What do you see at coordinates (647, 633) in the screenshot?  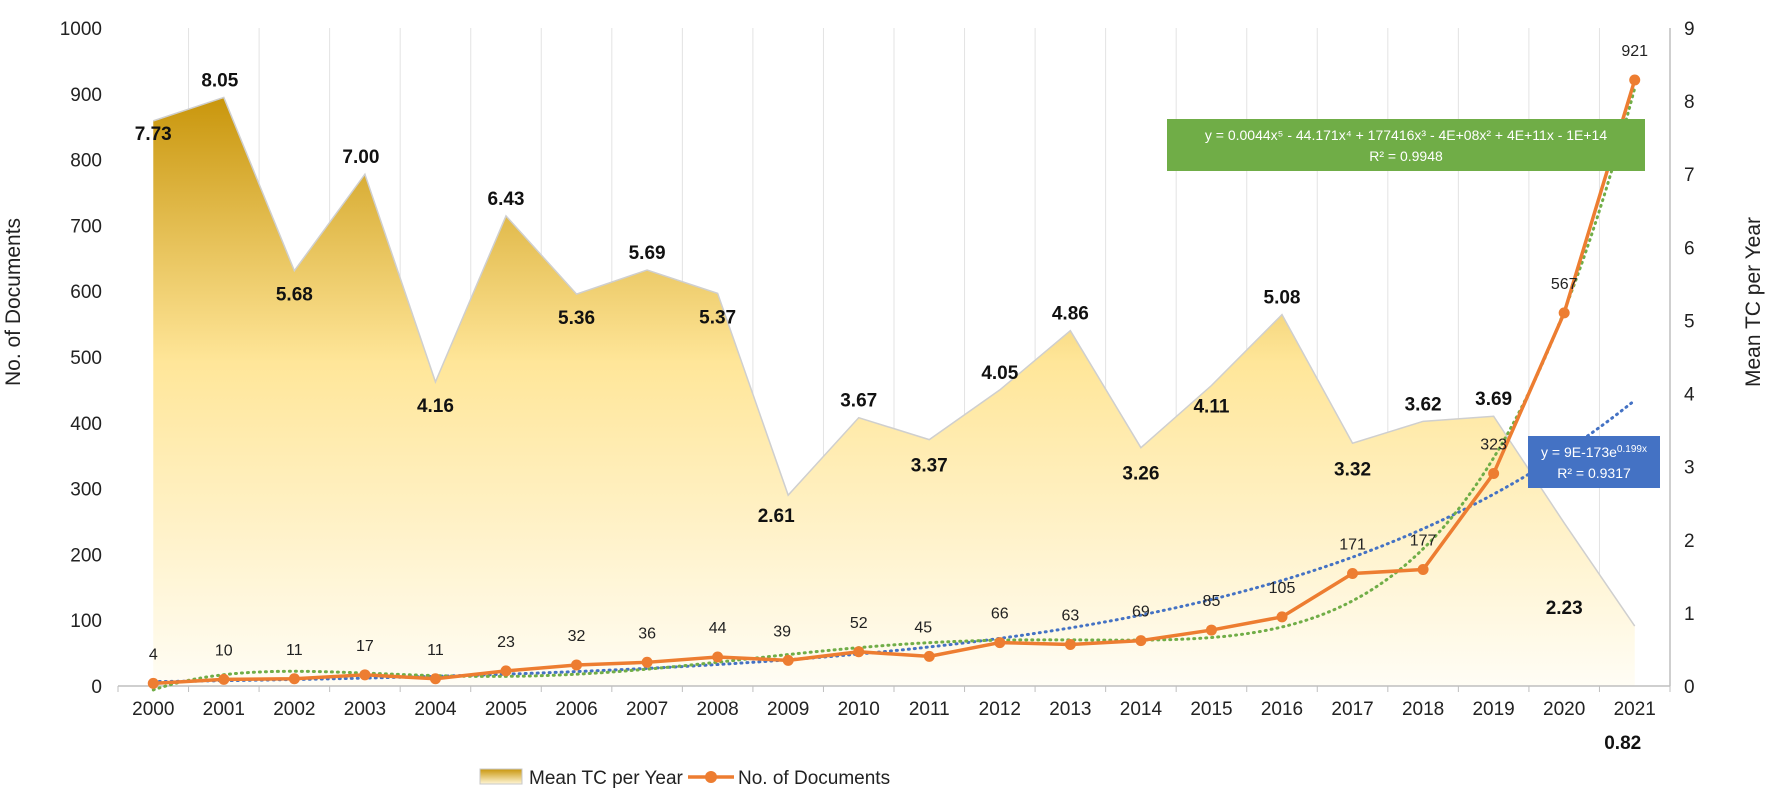 I see `documents-label: 36` at bounding box center [647, 633].